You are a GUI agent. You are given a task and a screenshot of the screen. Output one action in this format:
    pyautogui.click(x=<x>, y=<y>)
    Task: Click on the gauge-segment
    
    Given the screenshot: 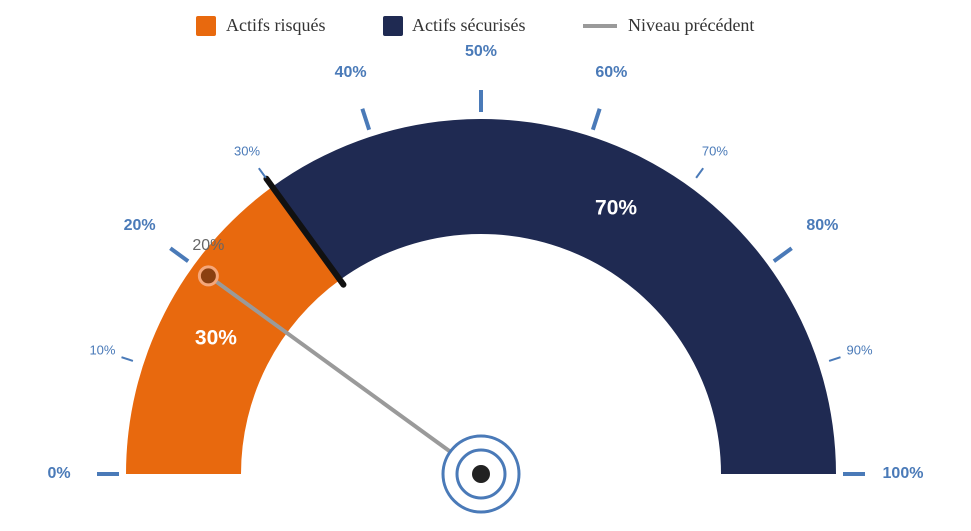 What is the action you would take?
    pyautogui.click(x=233, y=330)
    